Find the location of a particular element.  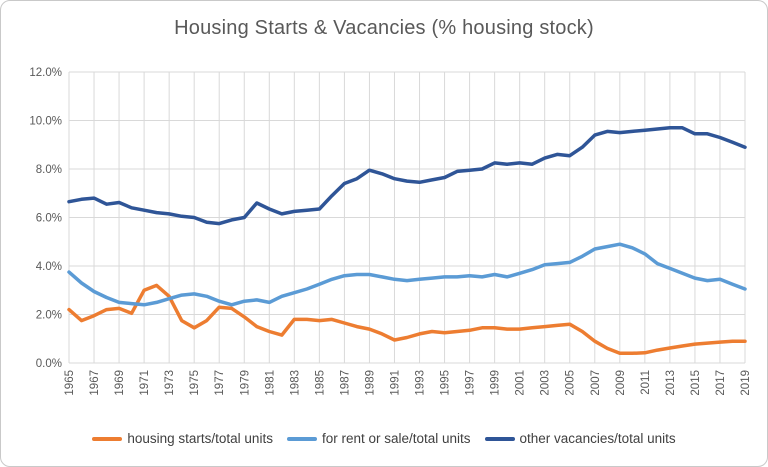

svg-text: 1969 is located at coordinates (120, 383).